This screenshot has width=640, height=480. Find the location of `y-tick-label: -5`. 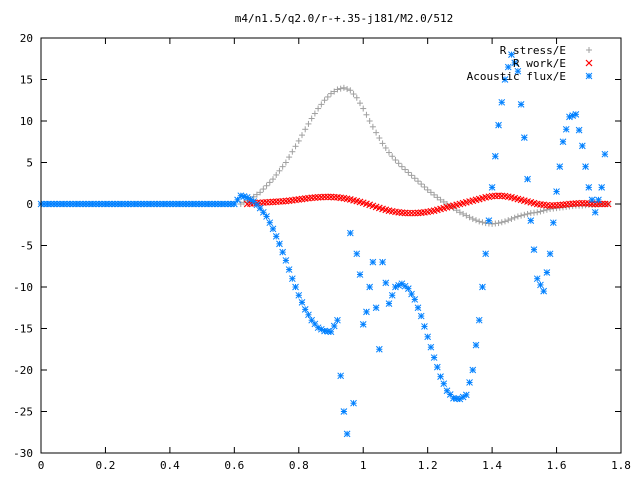

y-tick-label: -5 is located at coordinates (26, 246).